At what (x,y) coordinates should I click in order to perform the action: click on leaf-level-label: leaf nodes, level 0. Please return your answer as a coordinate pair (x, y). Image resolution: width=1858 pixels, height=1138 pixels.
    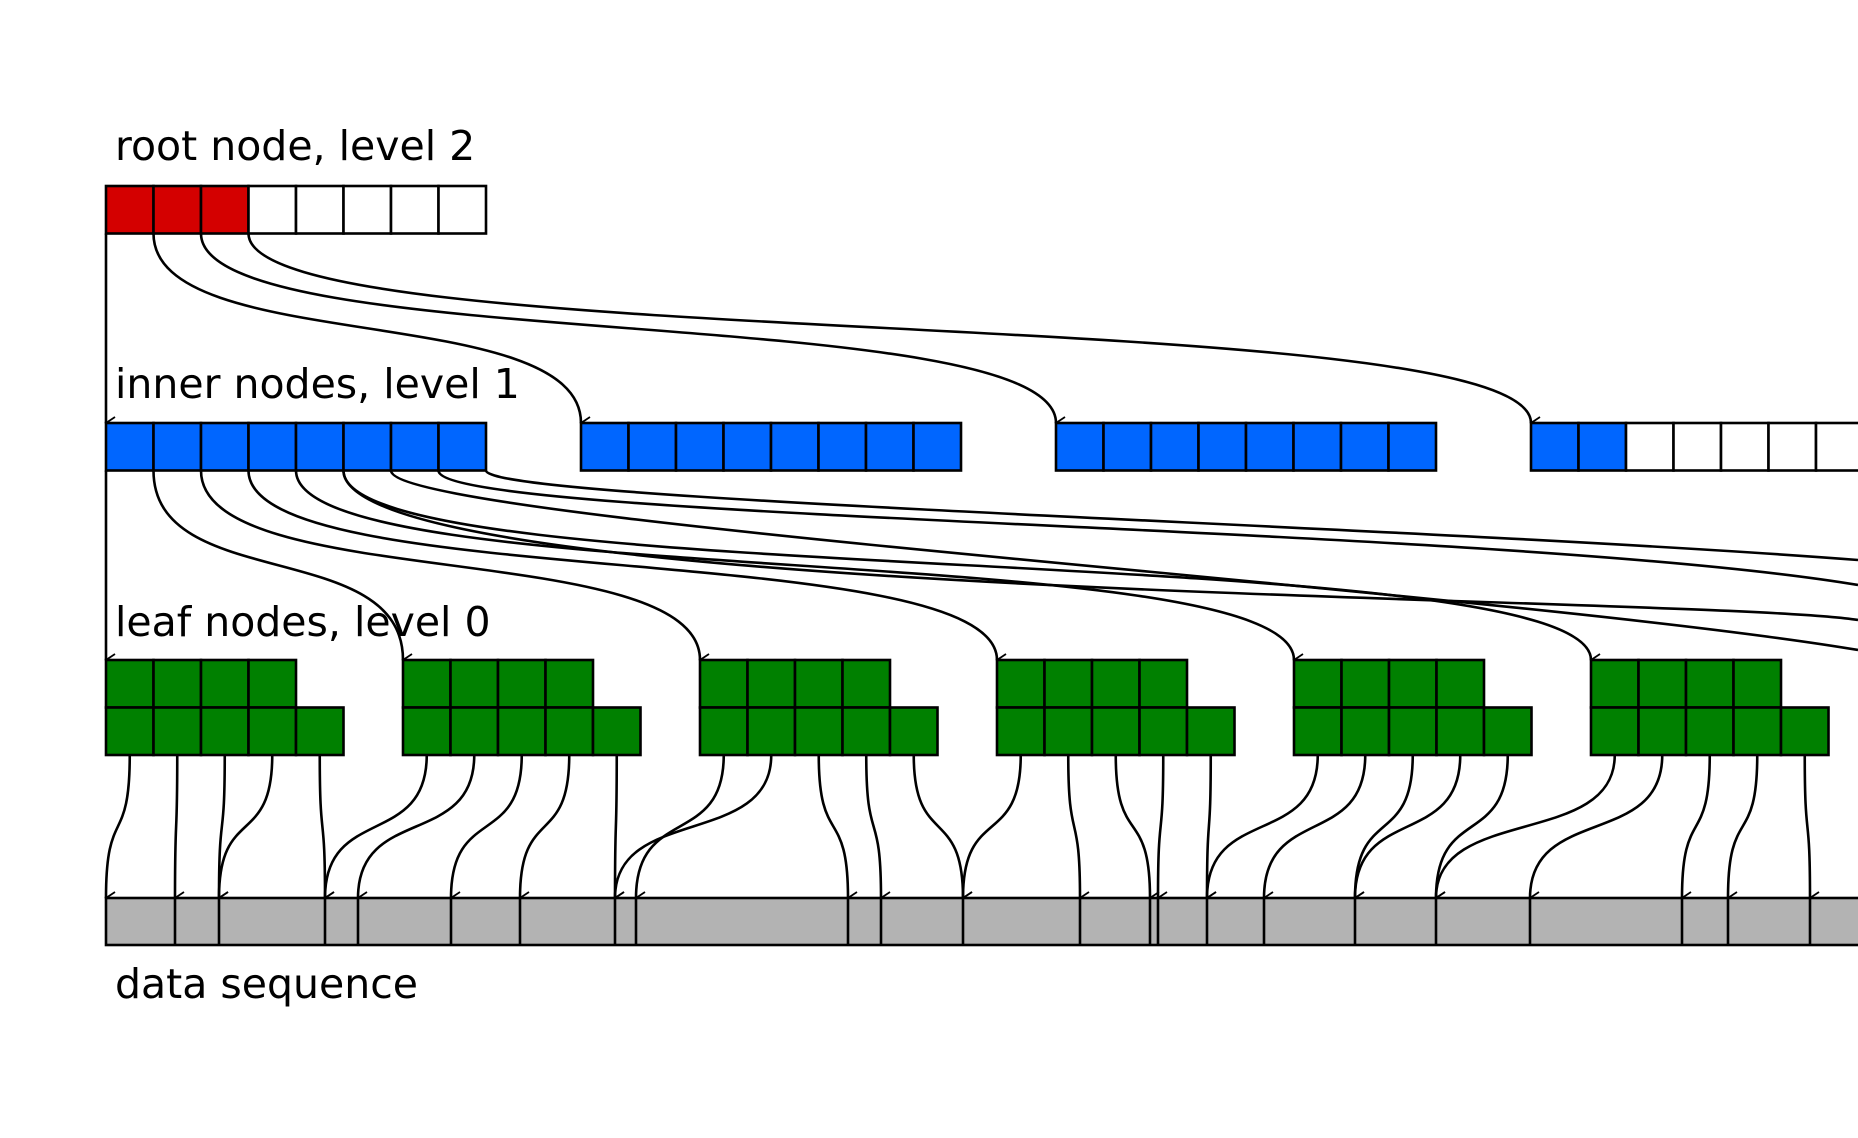
    Looking at the image, I should click on (303, 622).